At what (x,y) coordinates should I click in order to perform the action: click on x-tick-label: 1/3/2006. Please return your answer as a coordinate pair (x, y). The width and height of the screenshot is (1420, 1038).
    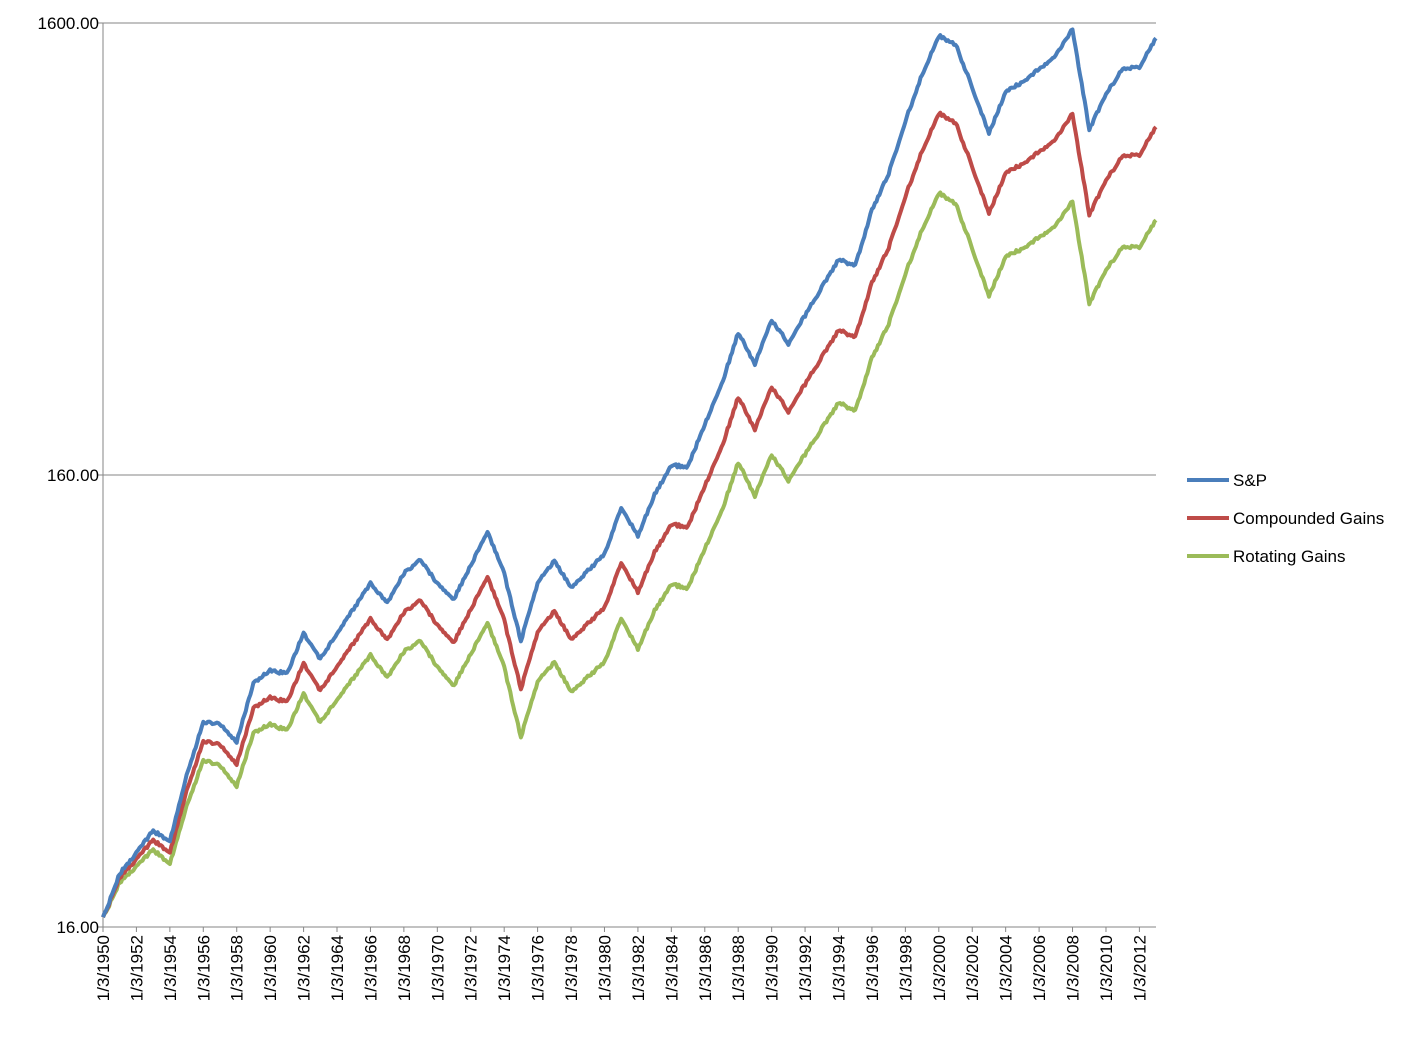
    Looking at the image, I should click on (1039, 968).